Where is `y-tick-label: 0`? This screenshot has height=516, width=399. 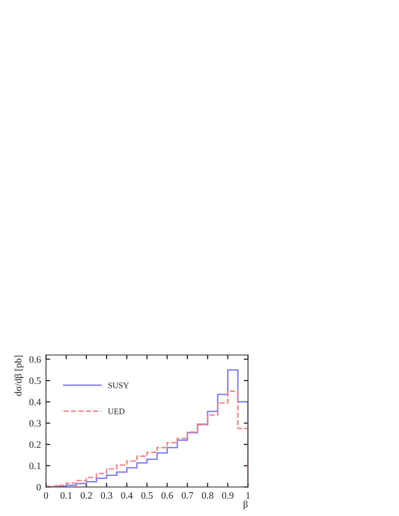 y-tick-label: 0 is located at coordinates (38, 487).